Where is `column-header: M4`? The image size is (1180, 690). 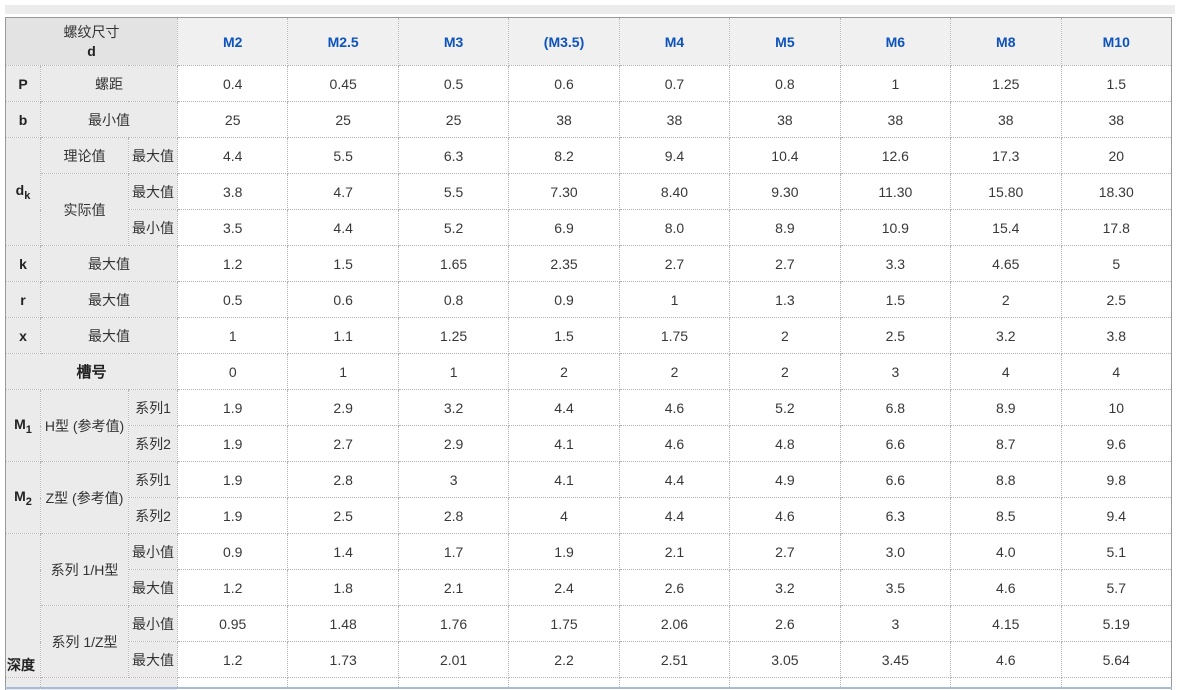
column-header: M4 is located at coordinates (674, 41).